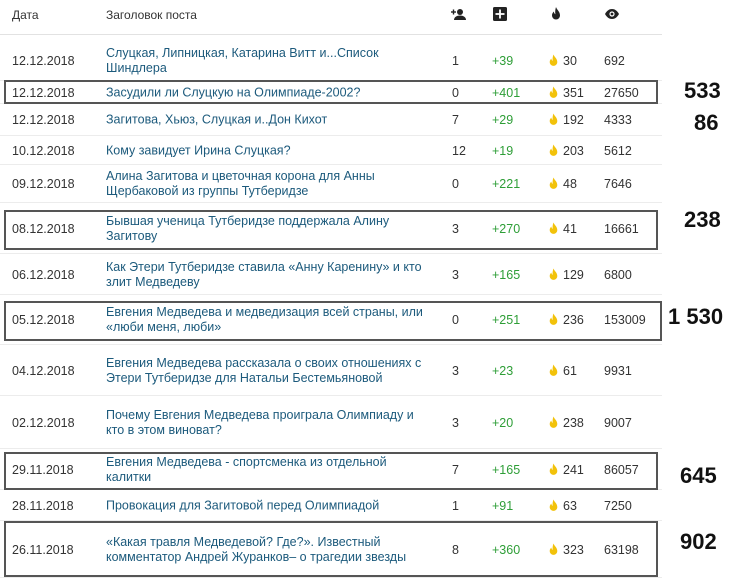  What do you see at coordinates (698, 475) in the screenshot?
I see `annotation-number: 645` at bounding box center [698, 475].